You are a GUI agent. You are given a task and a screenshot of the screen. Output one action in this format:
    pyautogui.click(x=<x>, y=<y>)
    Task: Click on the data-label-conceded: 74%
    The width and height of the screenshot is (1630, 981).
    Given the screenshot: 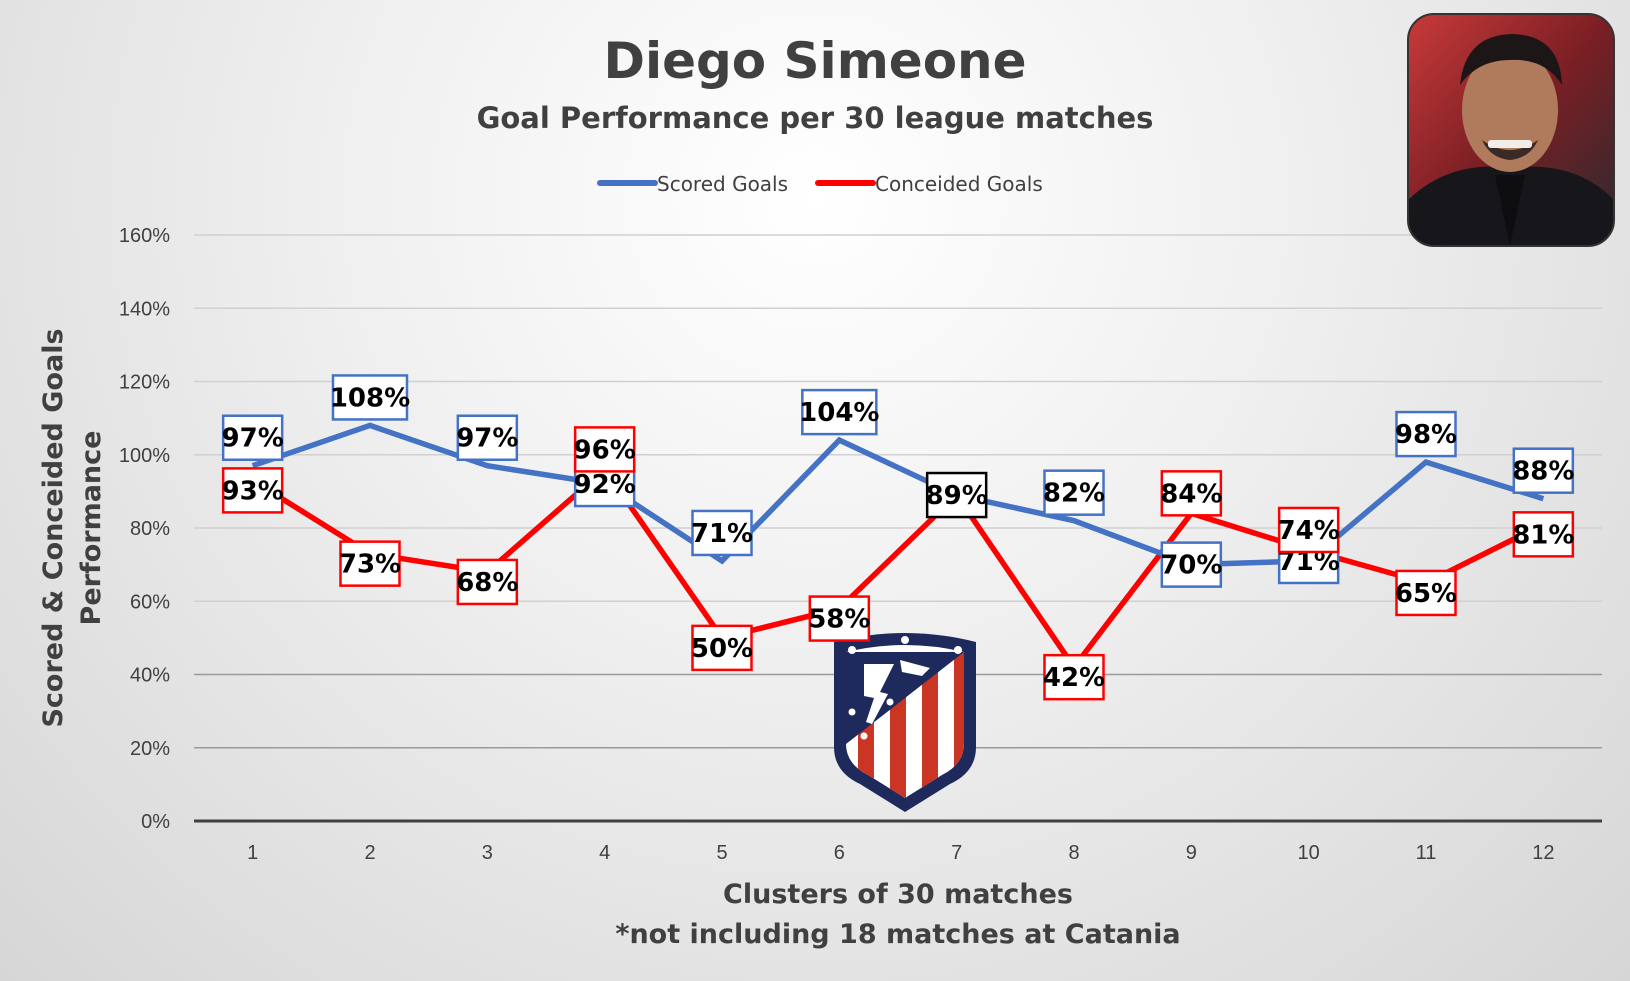 What is the action you would take?
    pyautogui.click(x=1309, y=531)
    